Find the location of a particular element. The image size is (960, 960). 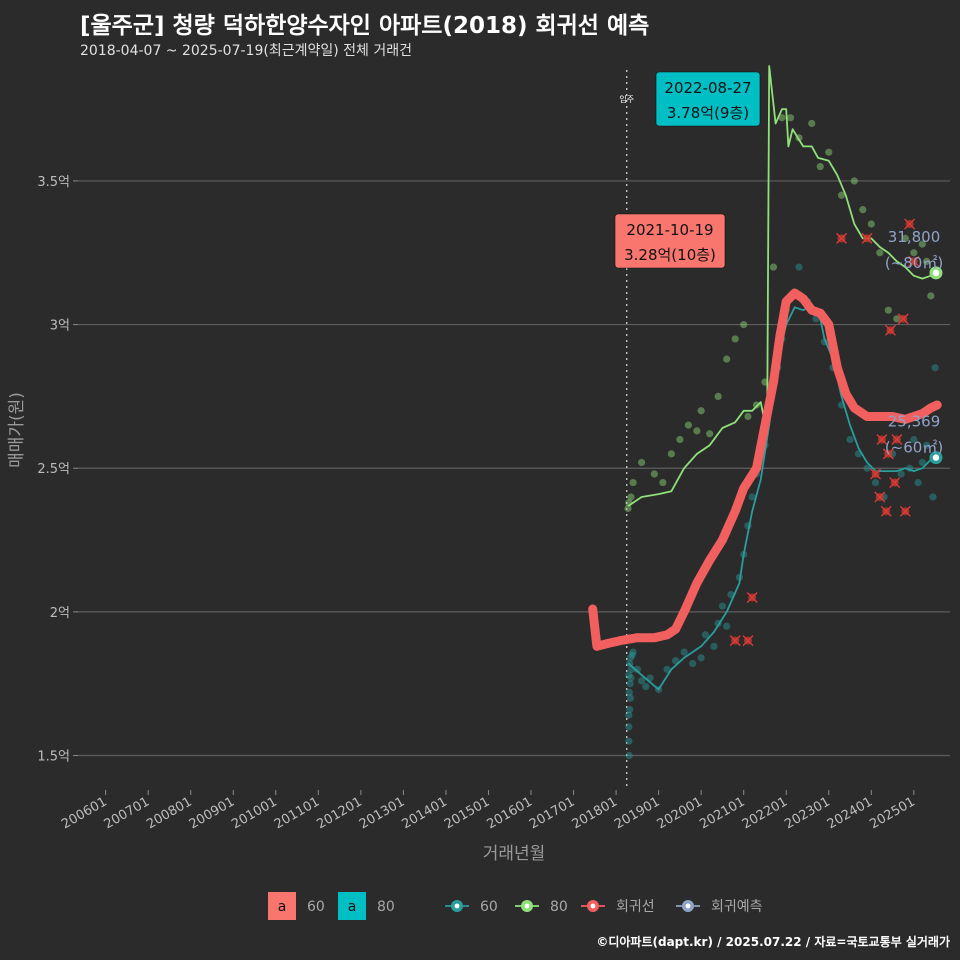

move-in-label: 입주 is located at coordinates (626, 99).